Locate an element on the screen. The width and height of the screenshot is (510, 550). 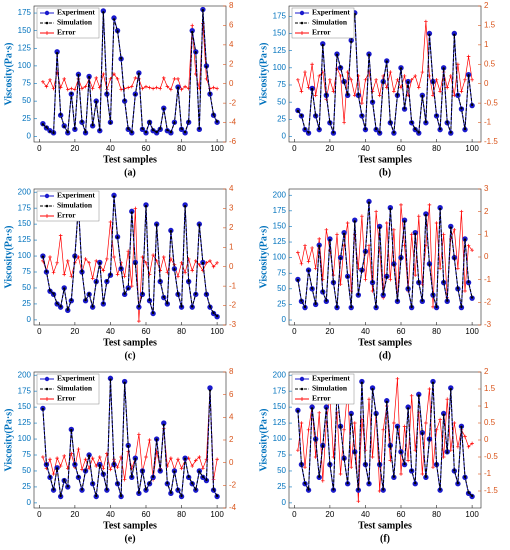
x-tick-label: 20 is located at coordinates (329, 148).